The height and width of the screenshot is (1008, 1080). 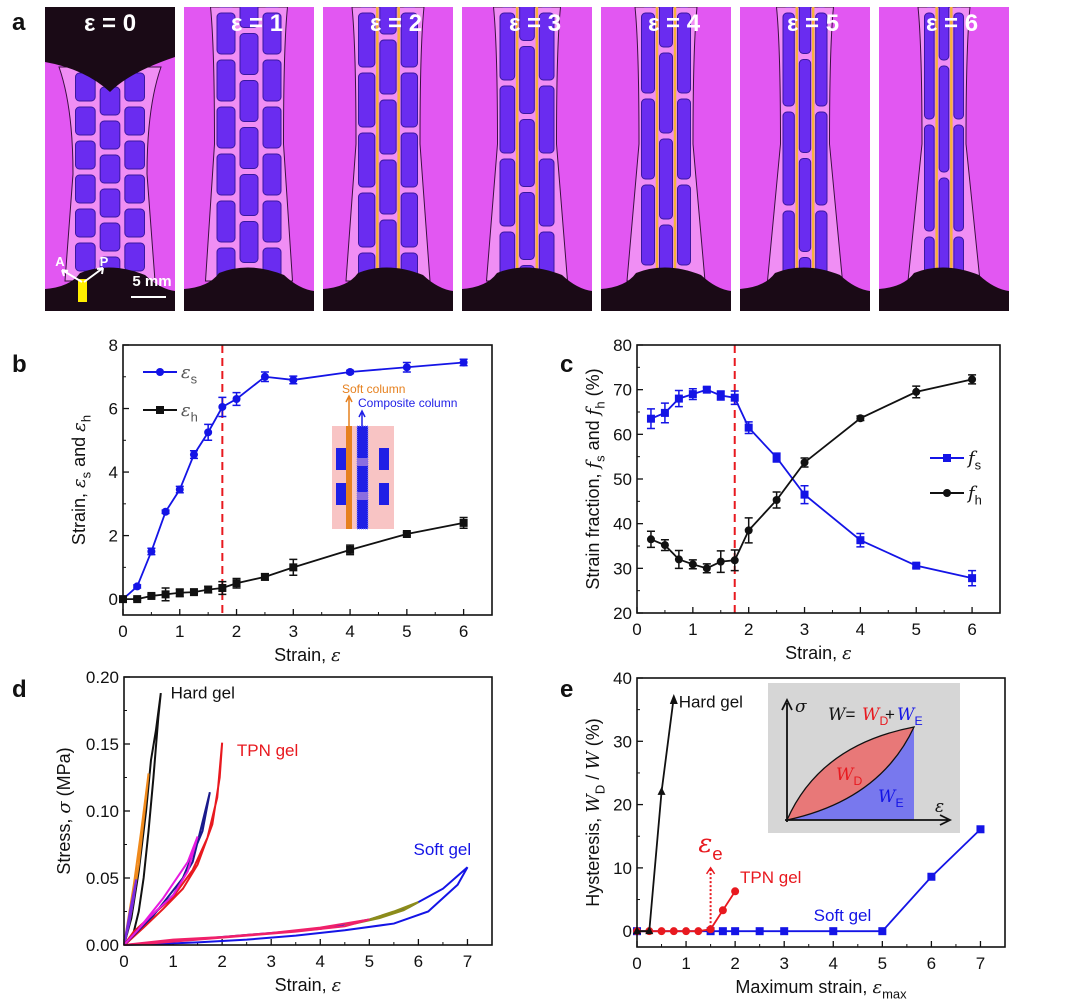 What do you see at coordinates (674, 23) in the screenshot?
I see `strain-label: ε = 4` at bounding box center [674, 23].